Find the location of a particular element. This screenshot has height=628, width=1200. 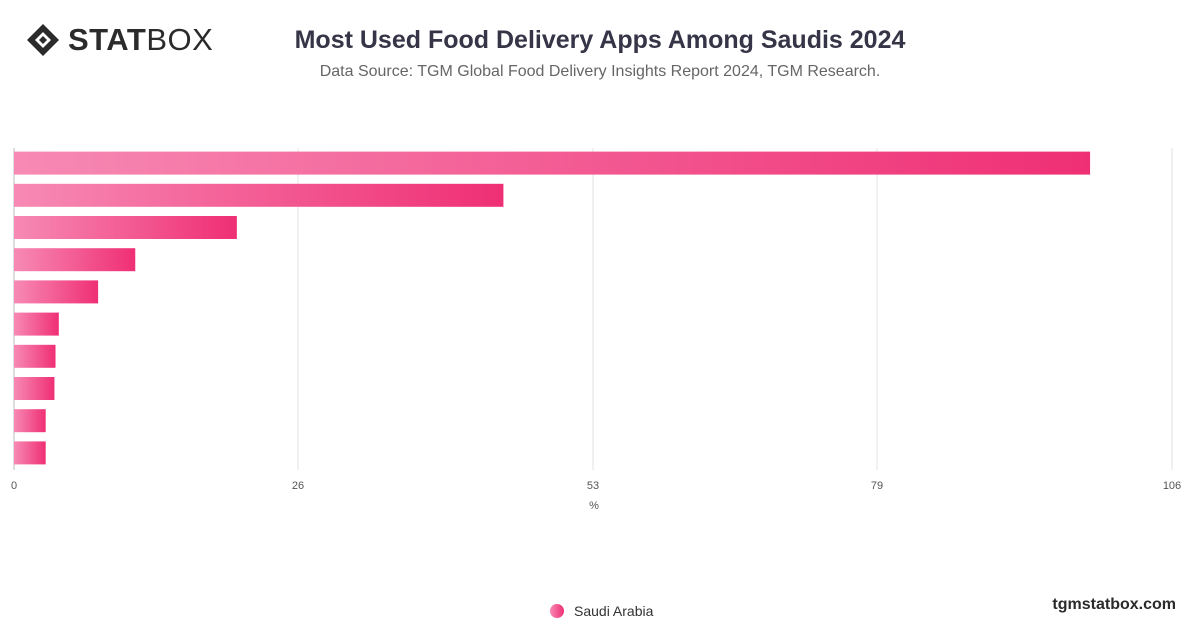

legend: Saudi Arabia is located at coordinates (601, 611).